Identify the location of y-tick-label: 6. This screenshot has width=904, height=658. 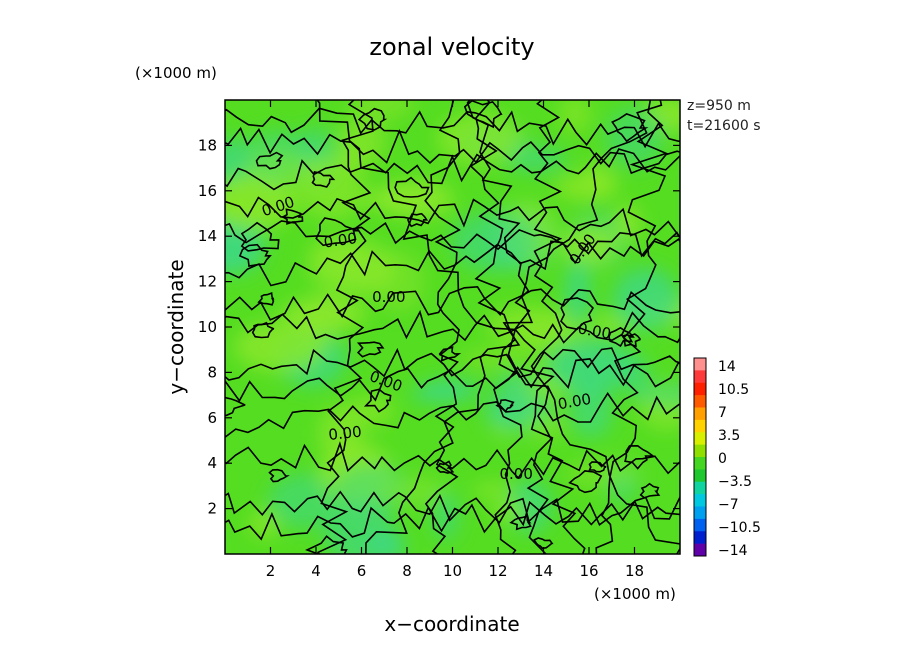
(212, 418).